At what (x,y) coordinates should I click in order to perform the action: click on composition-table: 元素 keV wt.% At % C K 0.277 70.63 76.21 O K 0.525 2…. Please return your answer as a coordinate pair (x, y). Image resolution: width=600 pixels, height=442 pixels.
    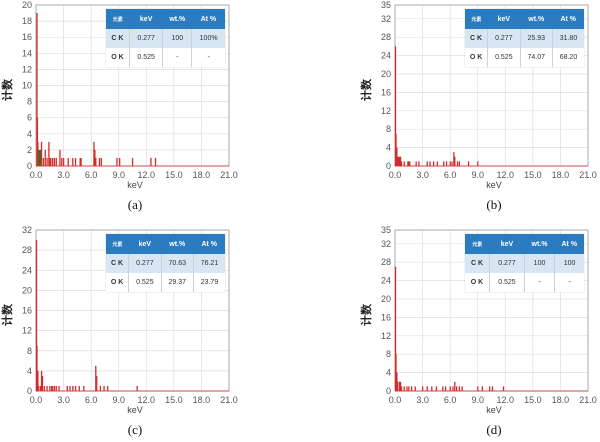
    Looking at the image, I should click on (165, 263).